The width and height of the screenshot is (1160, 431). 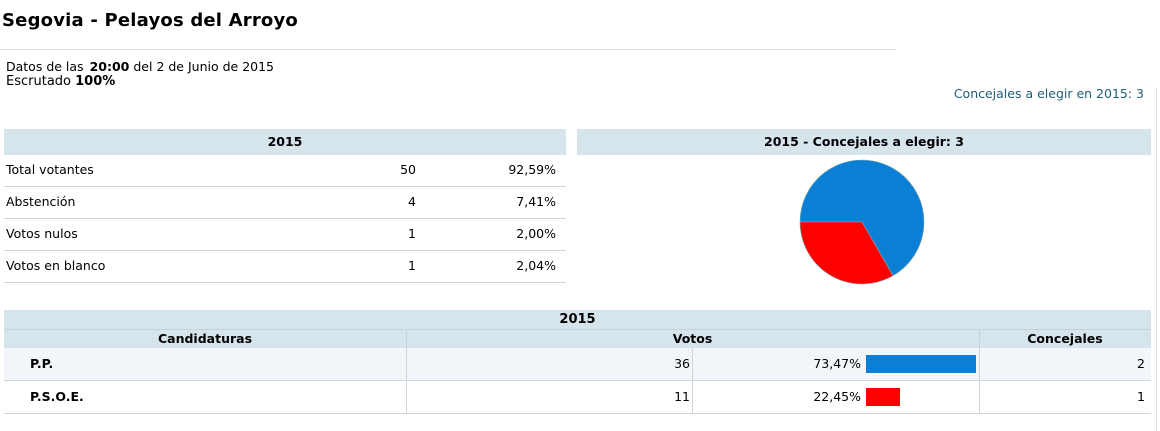 What do you see at coordinates (549, 397) in the screenshot?
I see `vote-count: 11` at bounding box center [549, 397].